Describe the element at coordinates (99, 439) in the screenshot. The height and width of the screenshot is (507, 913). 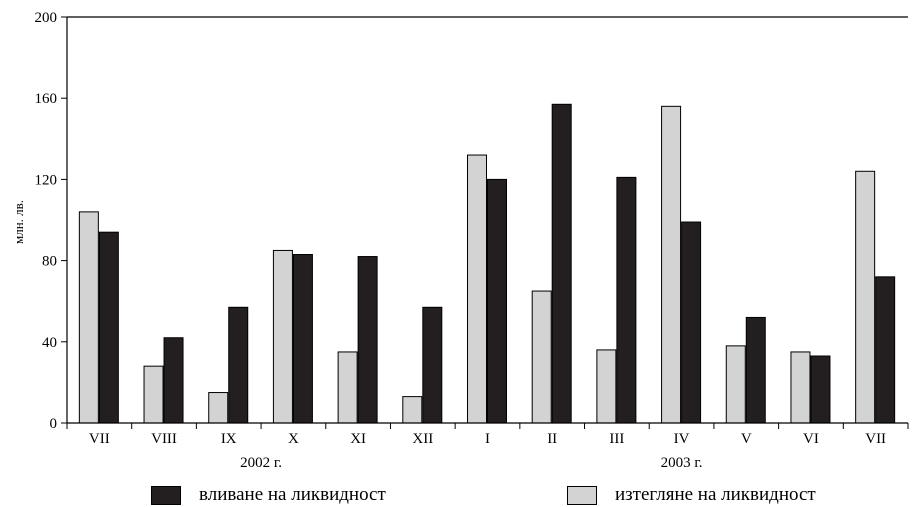
I see `x-tick-label-0: VII` at that location.